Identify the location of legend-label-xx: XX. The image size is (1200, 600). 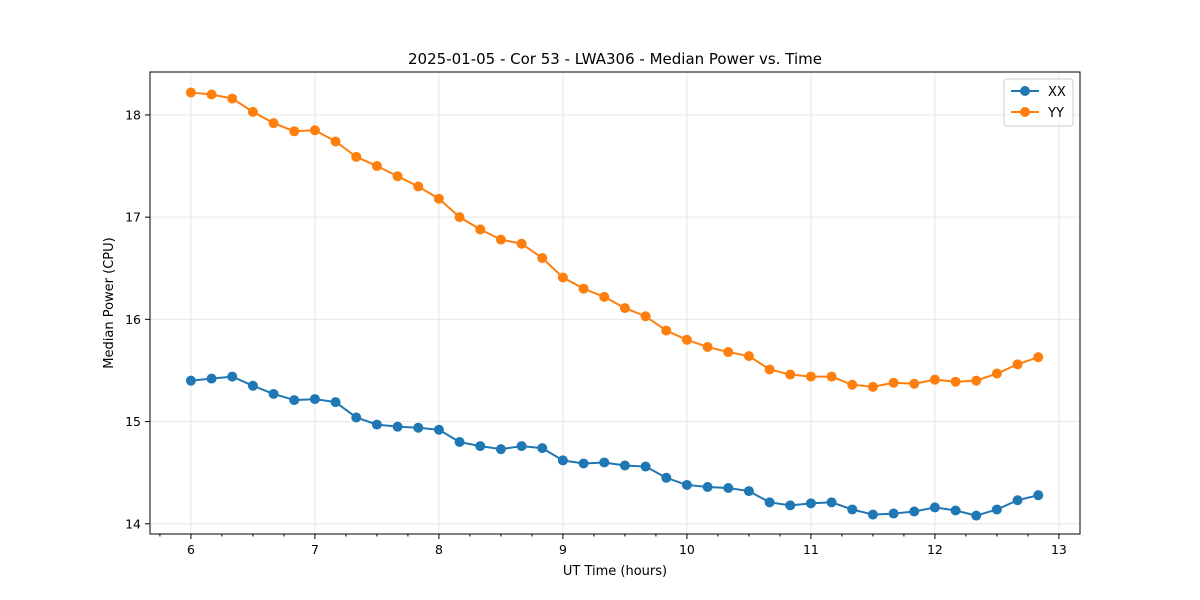
(1057, 92).